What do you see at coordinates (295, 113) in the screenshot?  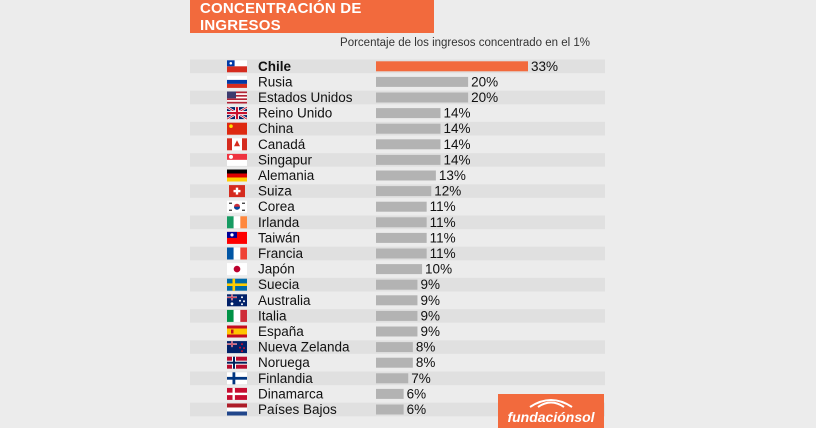 I see `category-label: Reino Unido` at bounding box center [295, 113].